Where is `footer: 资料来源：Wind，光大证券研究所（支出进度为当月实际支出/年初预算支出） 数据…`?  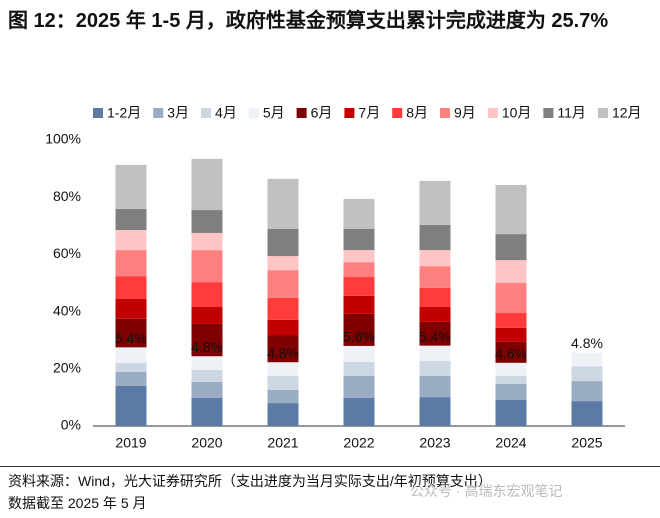 footer: 资料来源：Wind，光大证券研究所（支出进度为当月实际支出/年初预算支出） 数据… is located at coordinates (250, 492).